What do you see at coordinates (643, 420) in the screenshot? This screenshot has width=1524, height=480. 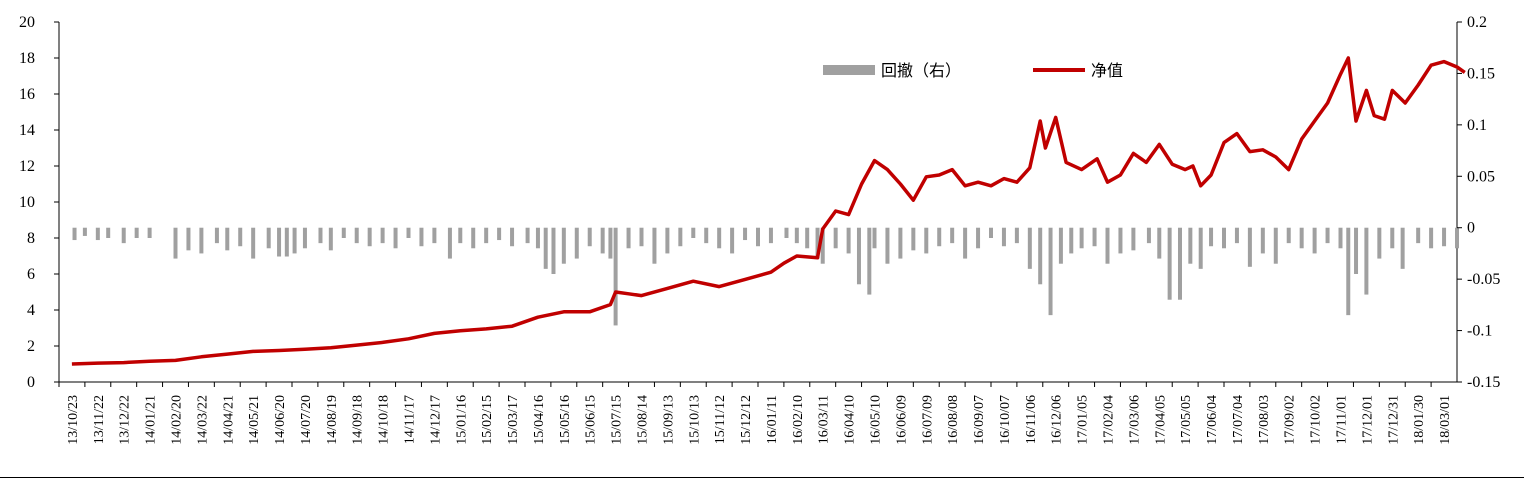 I see `x-tick-label: 15/08/14` at bounding box center [643, 420].